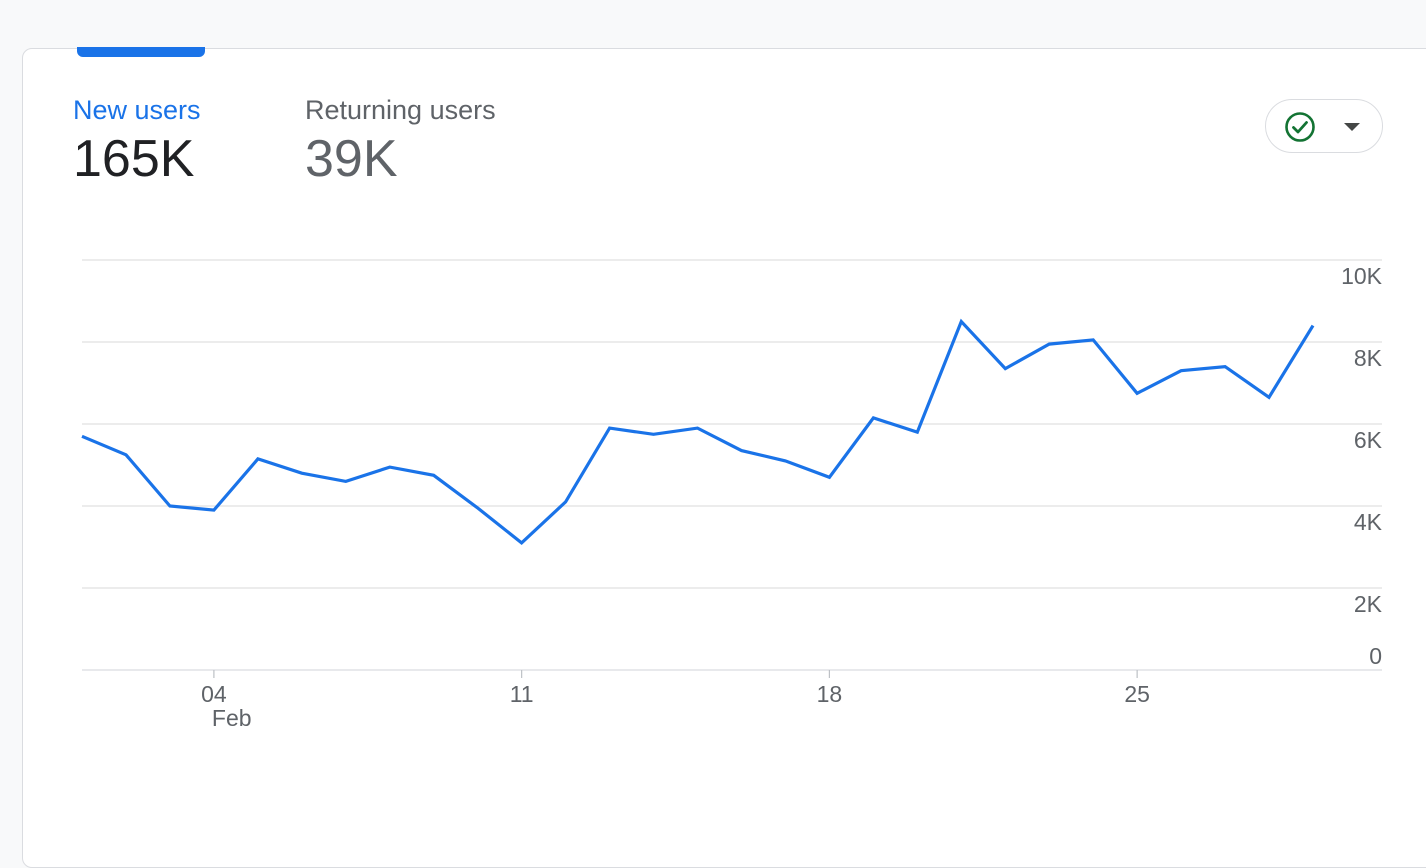  Describe the element at coordinates (830, 694) in the screenshot. I see `x-tick-label: 18` at that location.